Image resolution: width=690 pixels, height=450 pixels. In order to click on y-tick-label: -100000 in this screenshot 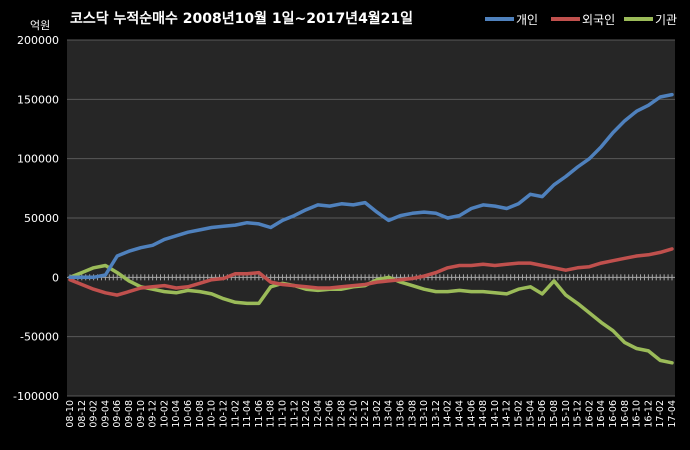, I will do `click(36, 396)`.